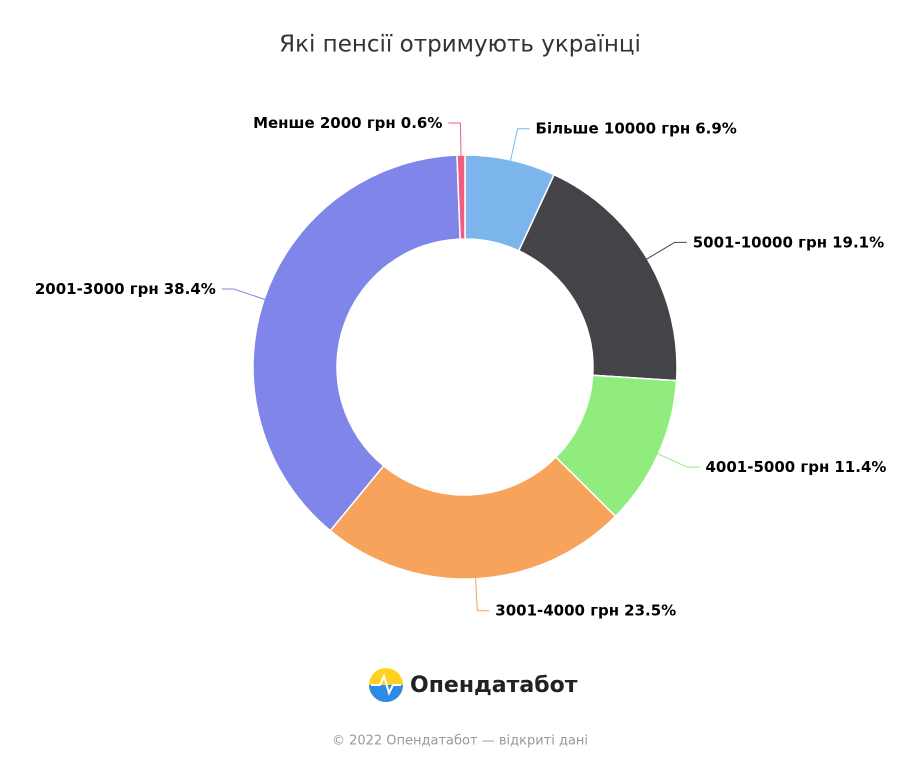  I want to click on data-label: Менше 2000 грн 0.6%, so click(347, 123).